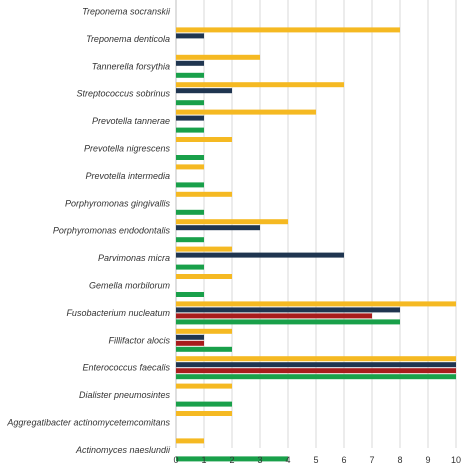 The image size is (474, 474). What do you see at coordinates (203, 460) in the screenshot?
I see `x-tick-label: 1` at bounding box center [203, 460].